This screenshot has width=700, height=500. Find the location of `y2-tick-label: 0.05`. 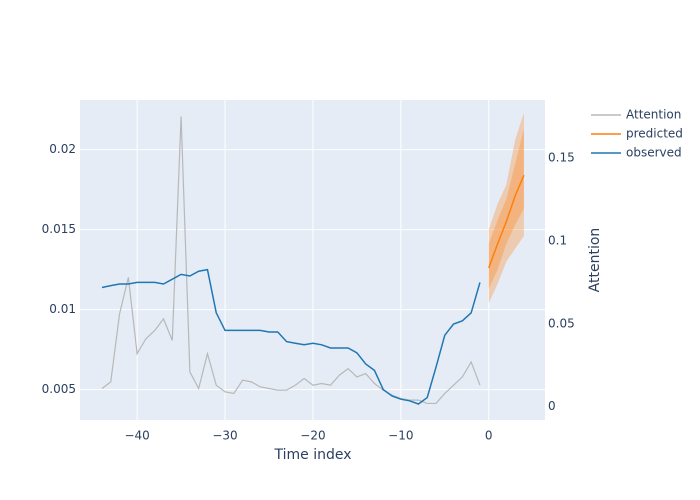

y2-tick-label: 0.05 is located at coordinates (561, 323).